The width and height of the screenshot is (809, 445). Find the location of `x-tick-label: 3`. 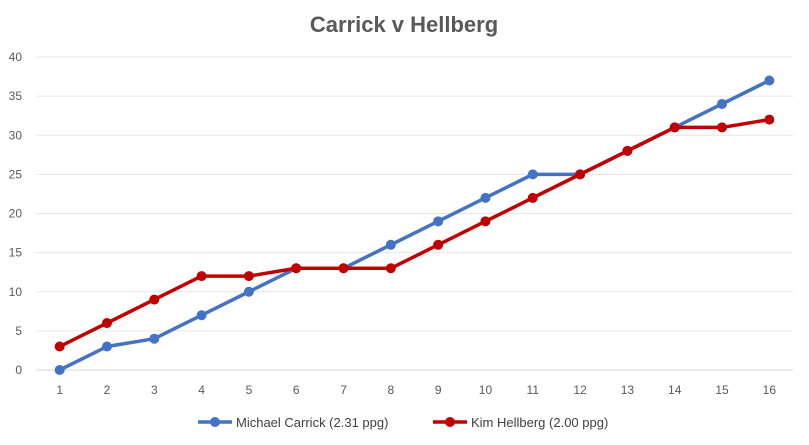

x-tick-label: 3 is located at coordinates (154, 390).